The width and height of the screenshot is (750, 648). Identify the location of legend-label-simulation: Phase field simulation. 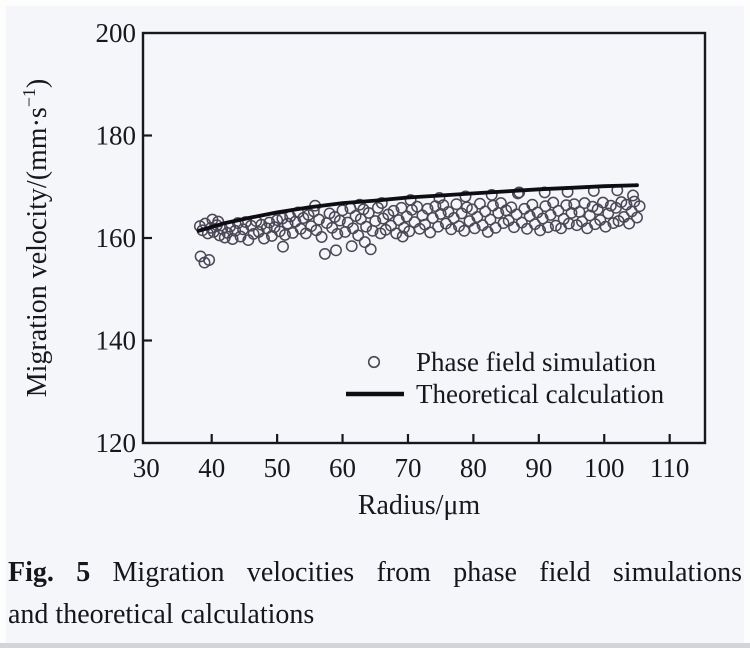
(536, 362).